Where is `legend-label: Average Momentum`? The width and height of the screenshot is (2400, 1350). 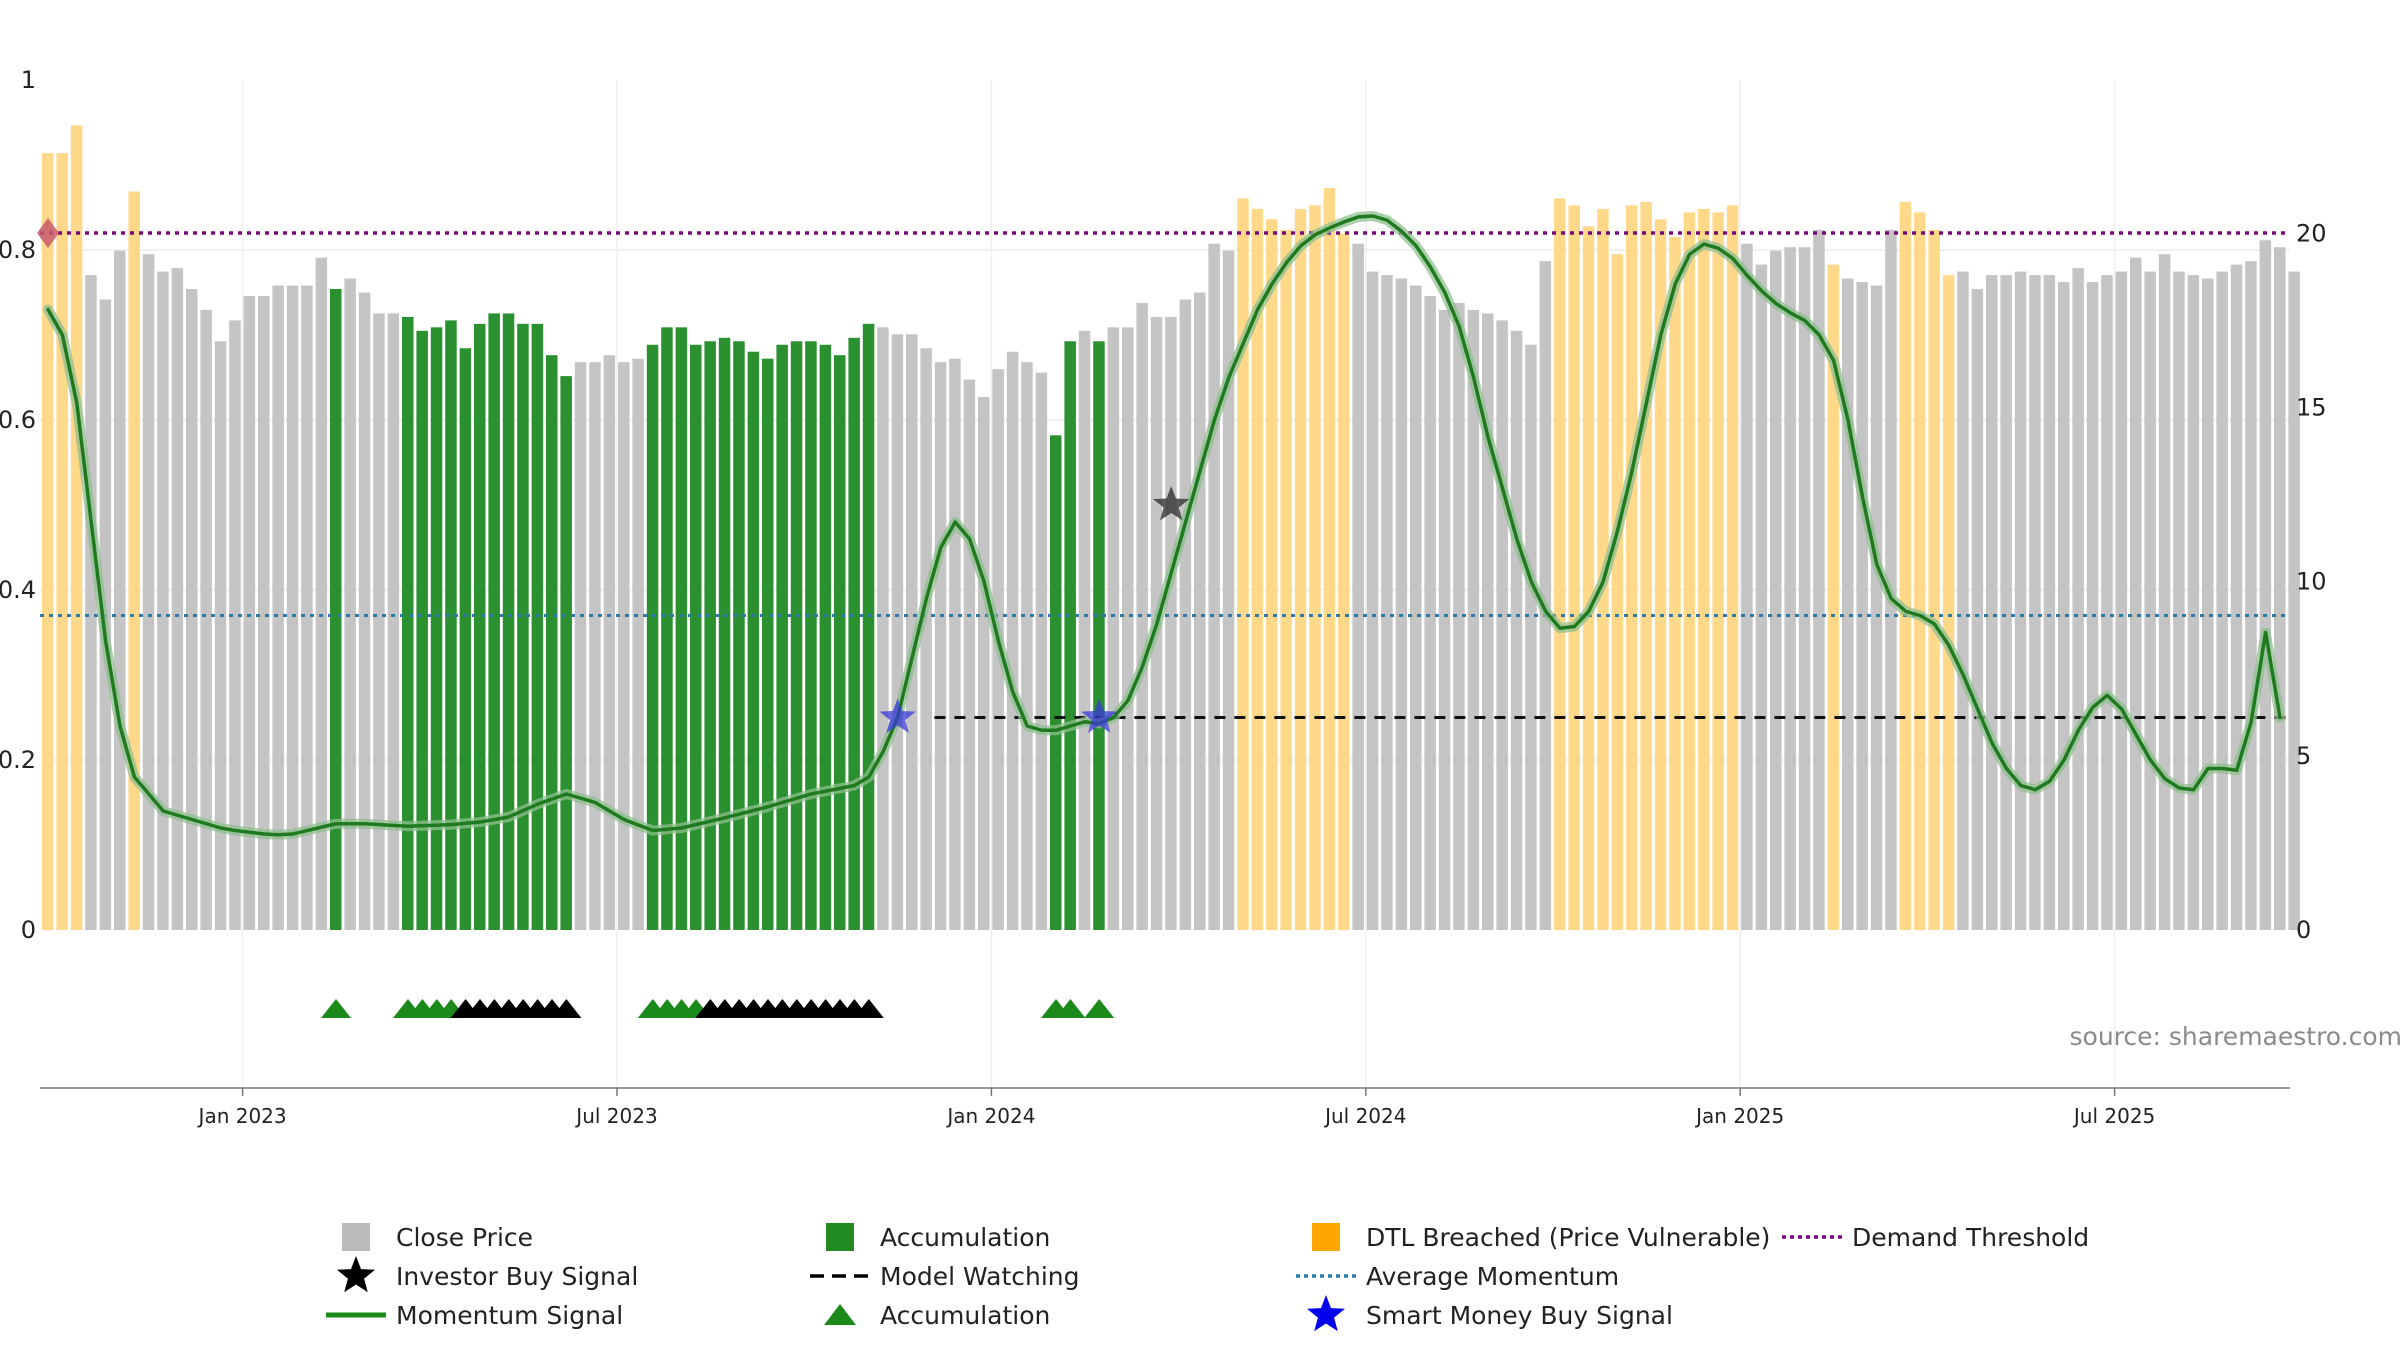 legend-label: Average Momentum is located at coordinates (1492, 1276).